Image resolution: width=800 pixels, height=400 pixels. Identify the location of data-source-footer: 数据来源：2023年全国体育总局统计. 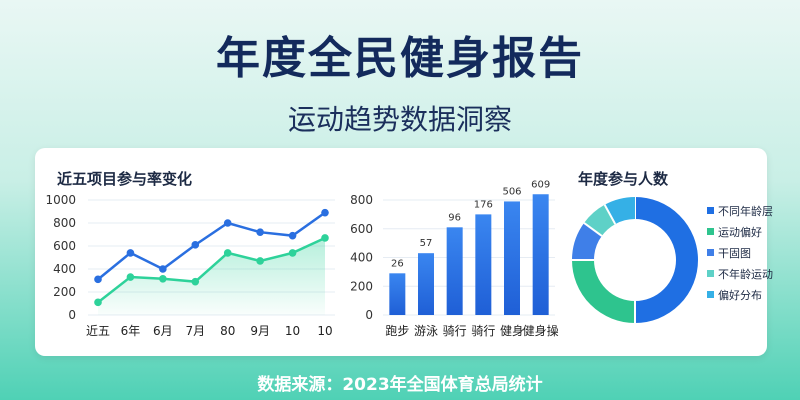
(400, 385).